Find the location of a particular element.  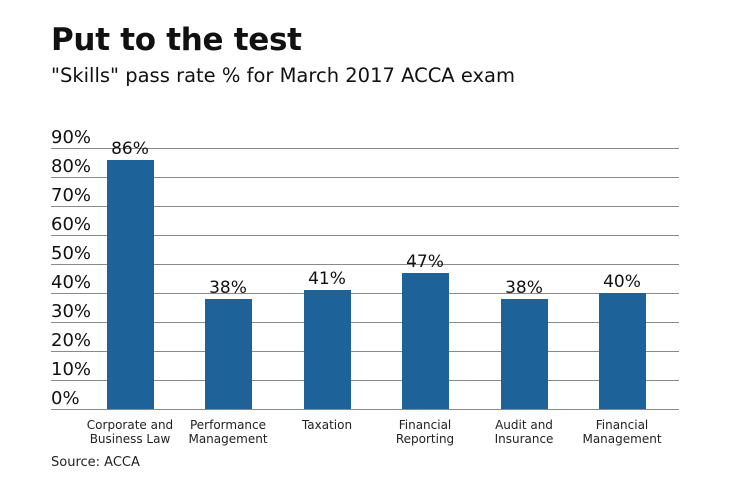

x-category-label: Audit and Insurance is located at coordinates (524, 432).